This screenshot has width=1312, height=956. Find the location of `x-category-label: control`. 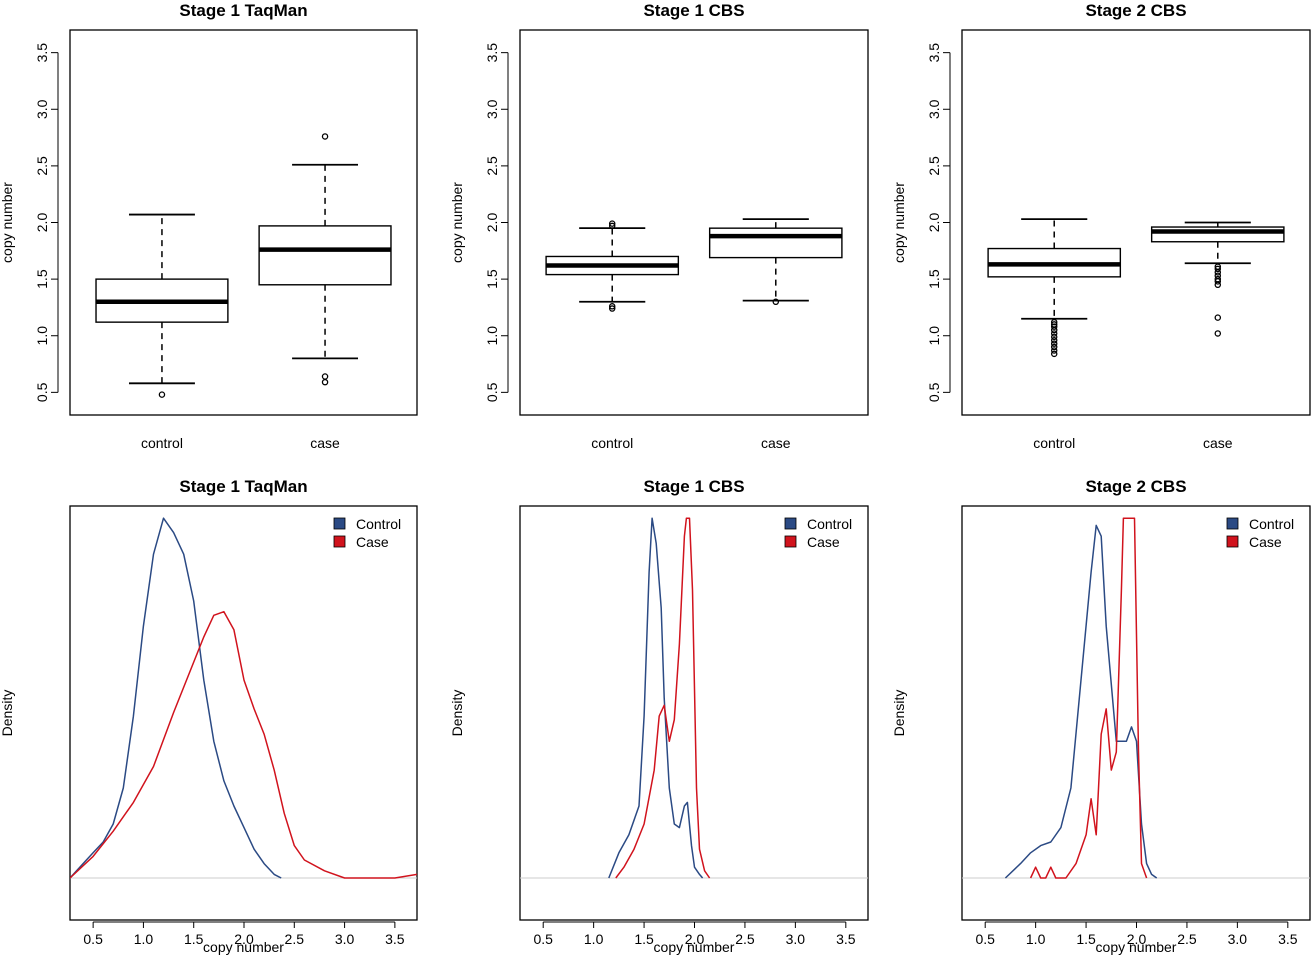

x-category-label: control is located at coordinates (1054, 443).